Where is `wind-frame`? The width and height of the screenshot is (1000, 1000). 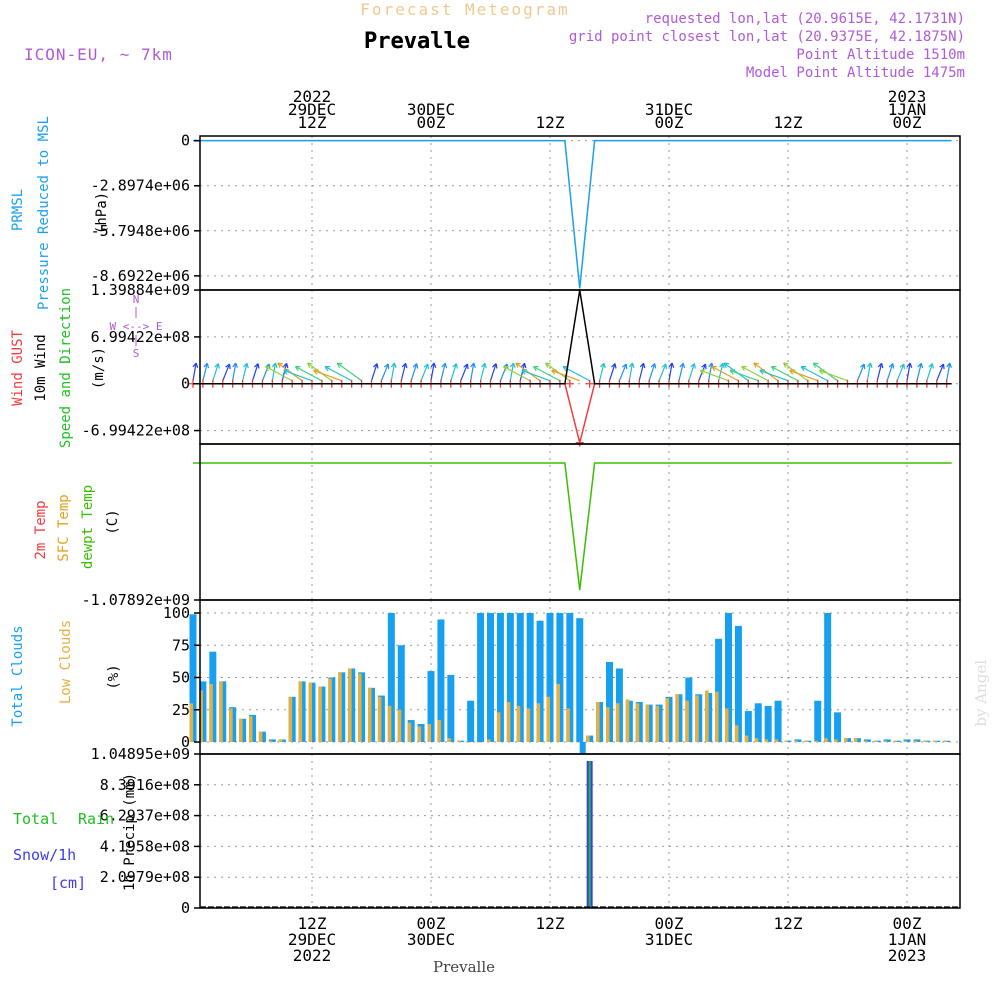
wind-frame is located at coordinates (580, 367).